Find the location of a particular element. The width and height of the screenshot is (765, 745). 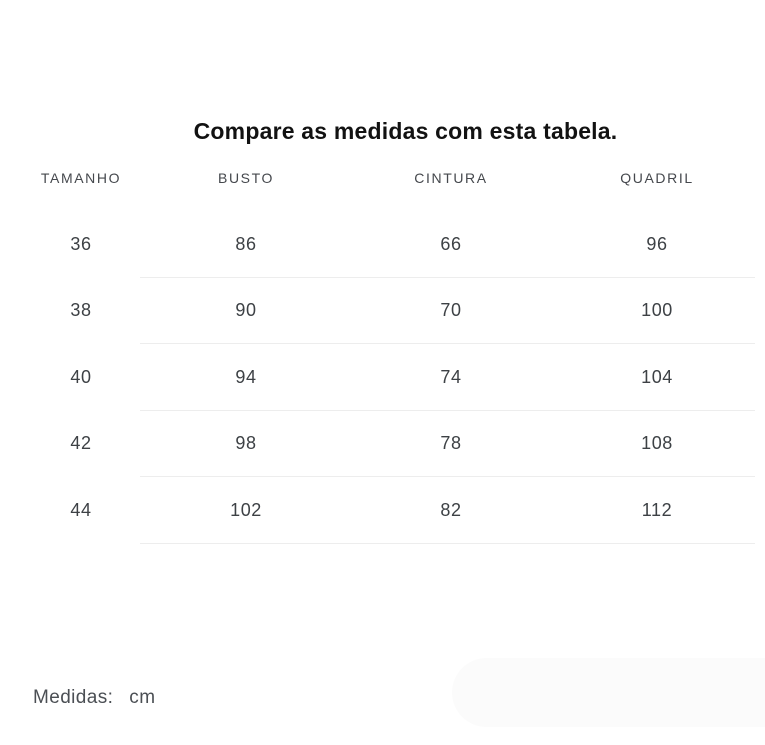

size-cell: 36 is located at coordinates (81, 243).